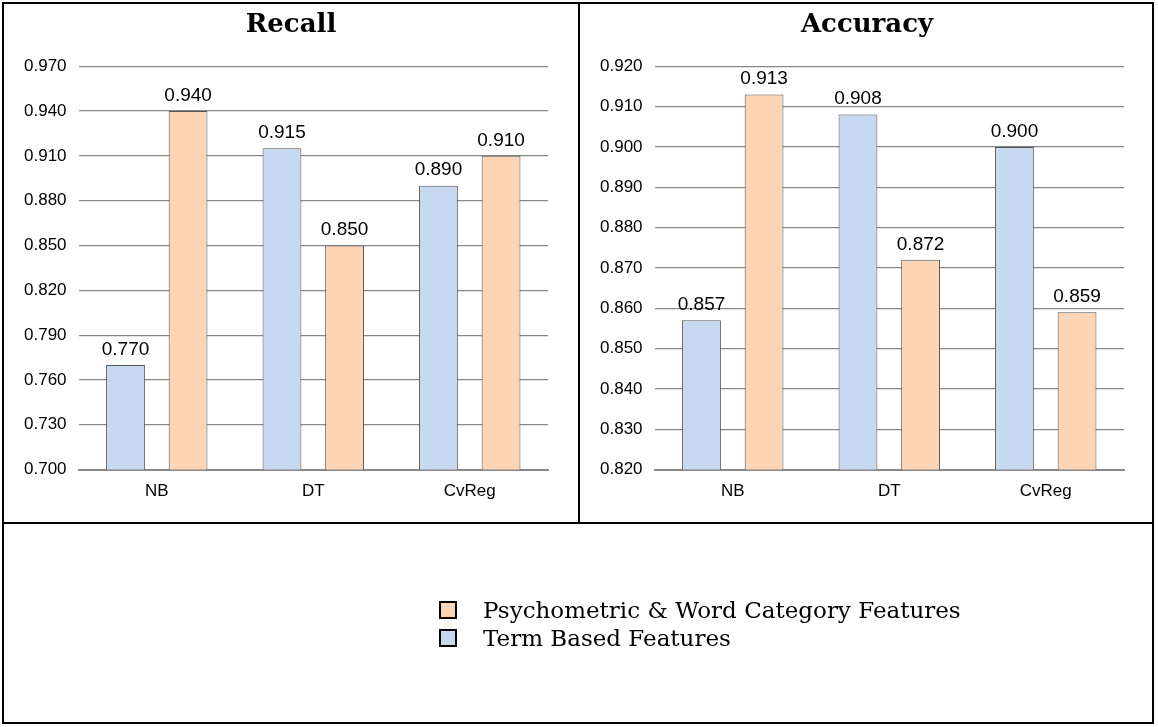 The width and height of the screenshot is (1158, 727). Describe the element at coordinates (621, 146) in the screenshot. I see `y-tick-label: 0.900` at that location.